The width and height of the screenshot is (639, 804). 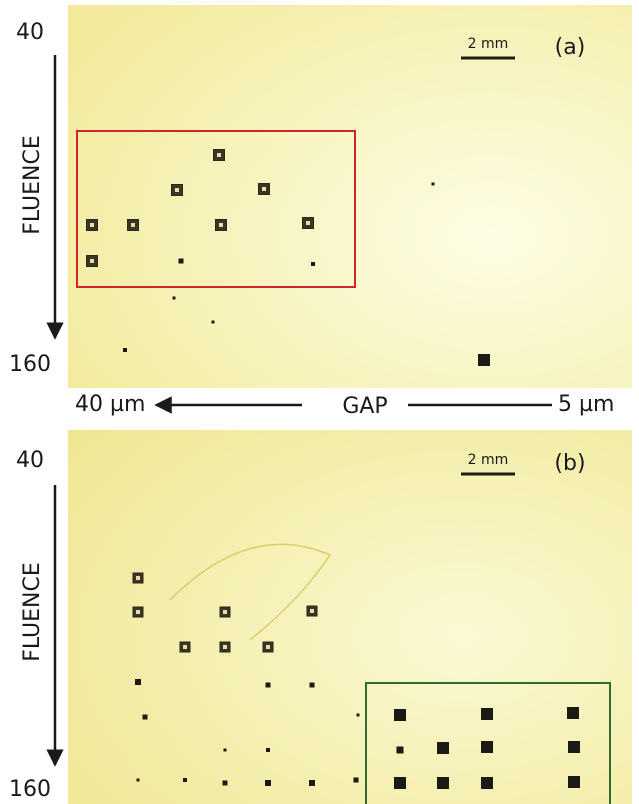 What do you see at coordinates (110, 404) in the screenshot?
I see `gap-left: 40 µm` at bounding box center [110, 404].